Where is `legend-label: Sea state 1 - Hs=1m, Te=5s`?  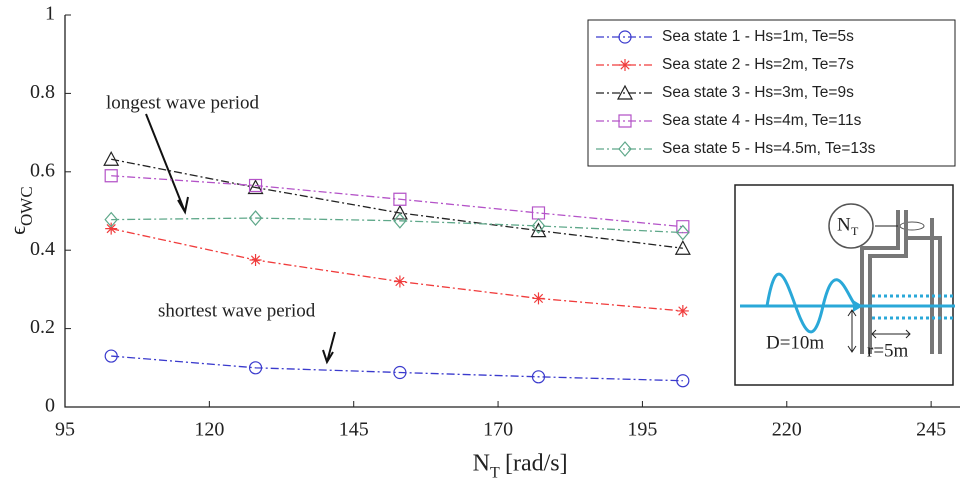 legend-label: Sea state 1 - Hs=1m, Te=5s is located at coordinates (758, 36).